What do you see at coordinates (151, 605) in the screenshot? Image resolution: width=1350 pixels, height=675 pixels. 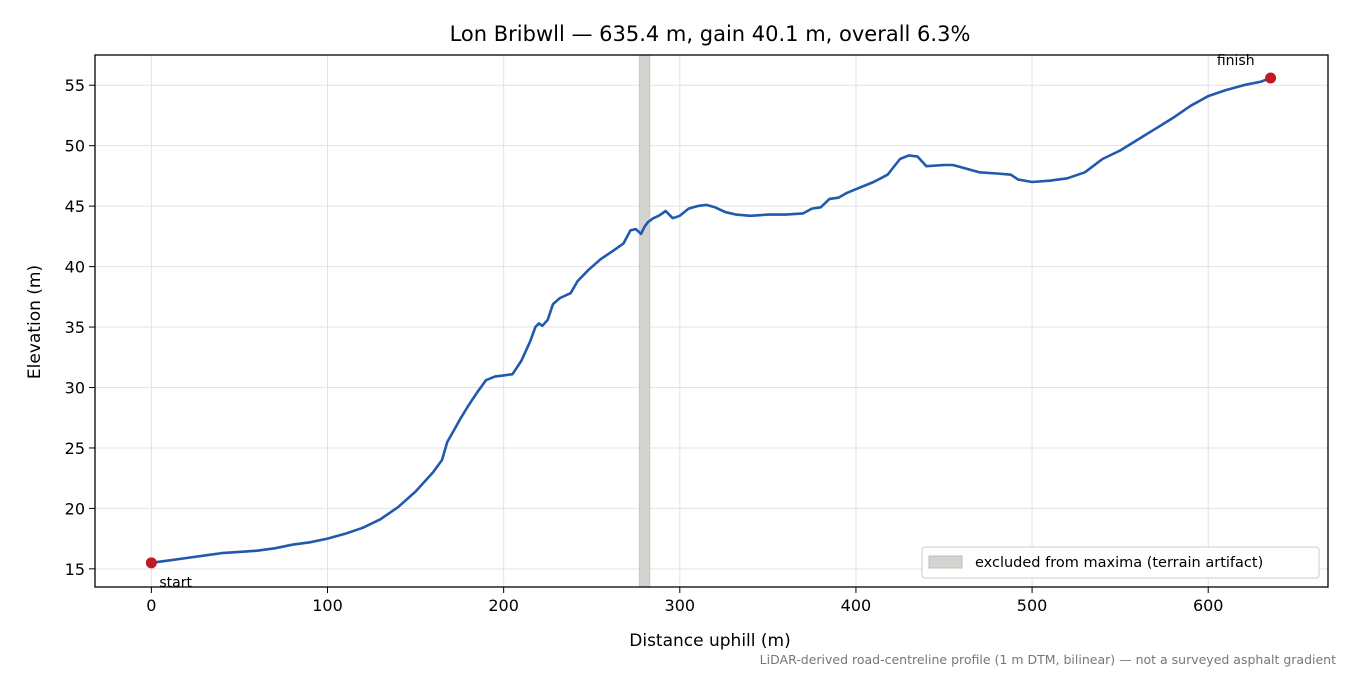 I see `x-tick-label: 0` at bounding box center [151, 605].